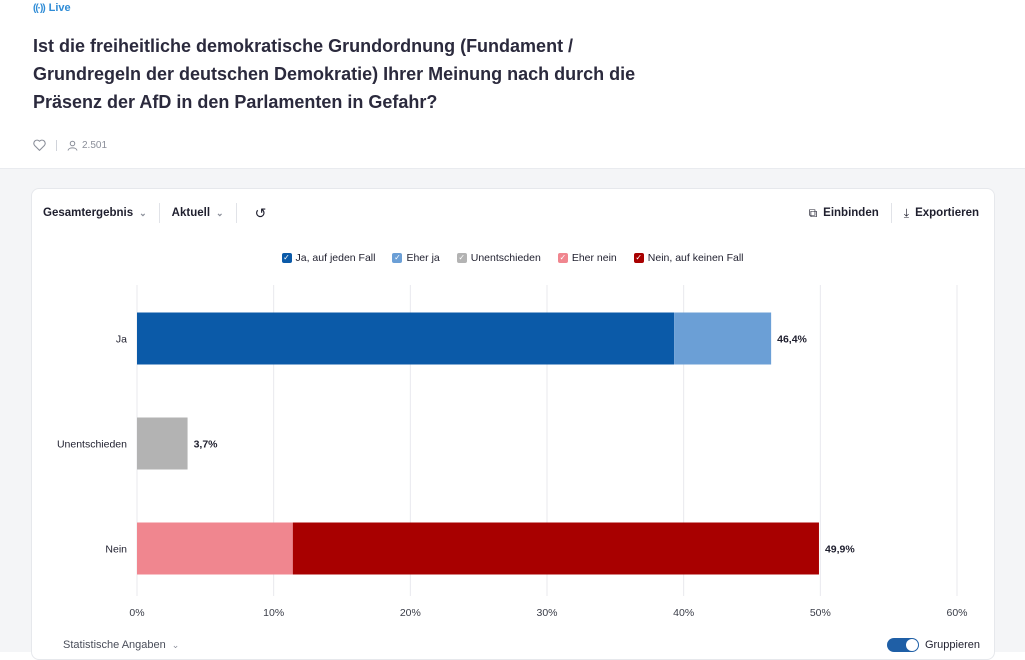 The image size is (1025, 660). What do you see at coordinates (505, 258) in the screenshot?
I see `legend-label: Unentschieden` at bounding box center [505, 258].